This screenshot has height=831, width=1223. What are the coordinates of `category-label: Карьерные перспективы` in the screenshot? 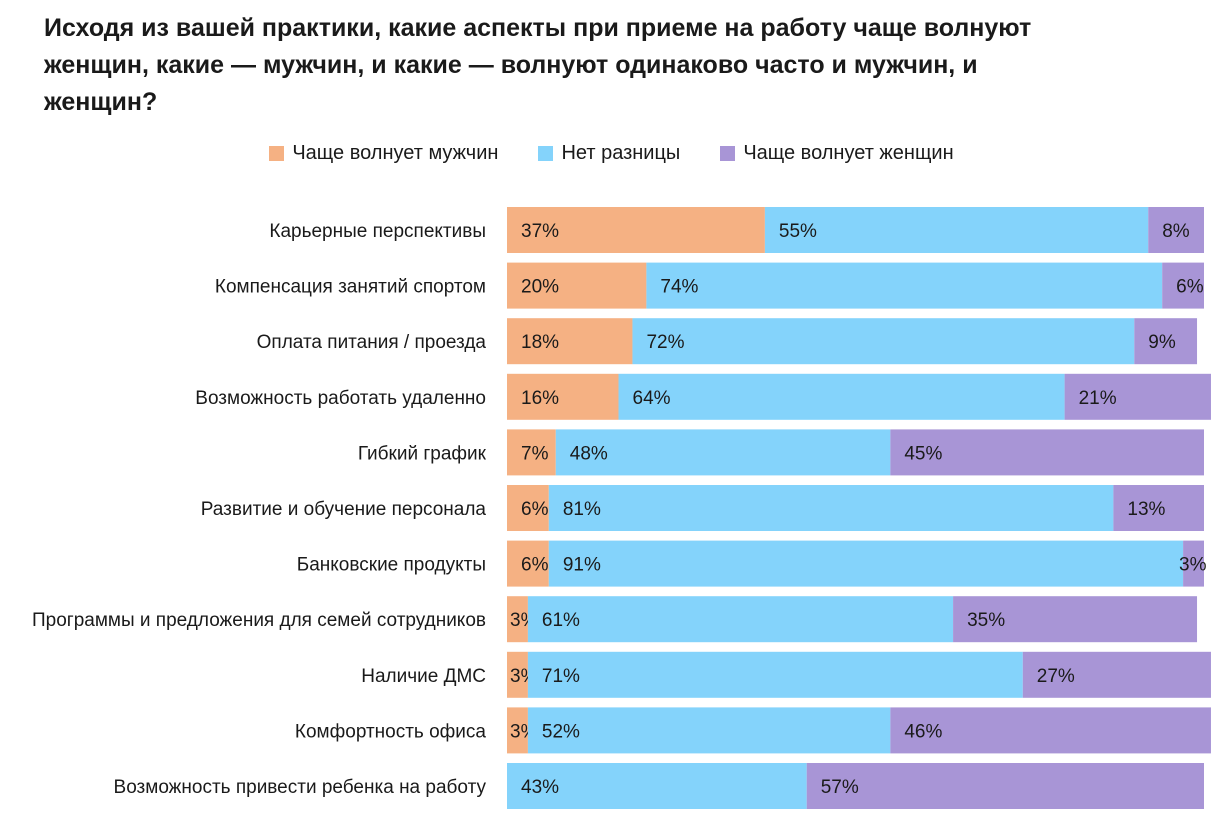 It's located at (377, 231).